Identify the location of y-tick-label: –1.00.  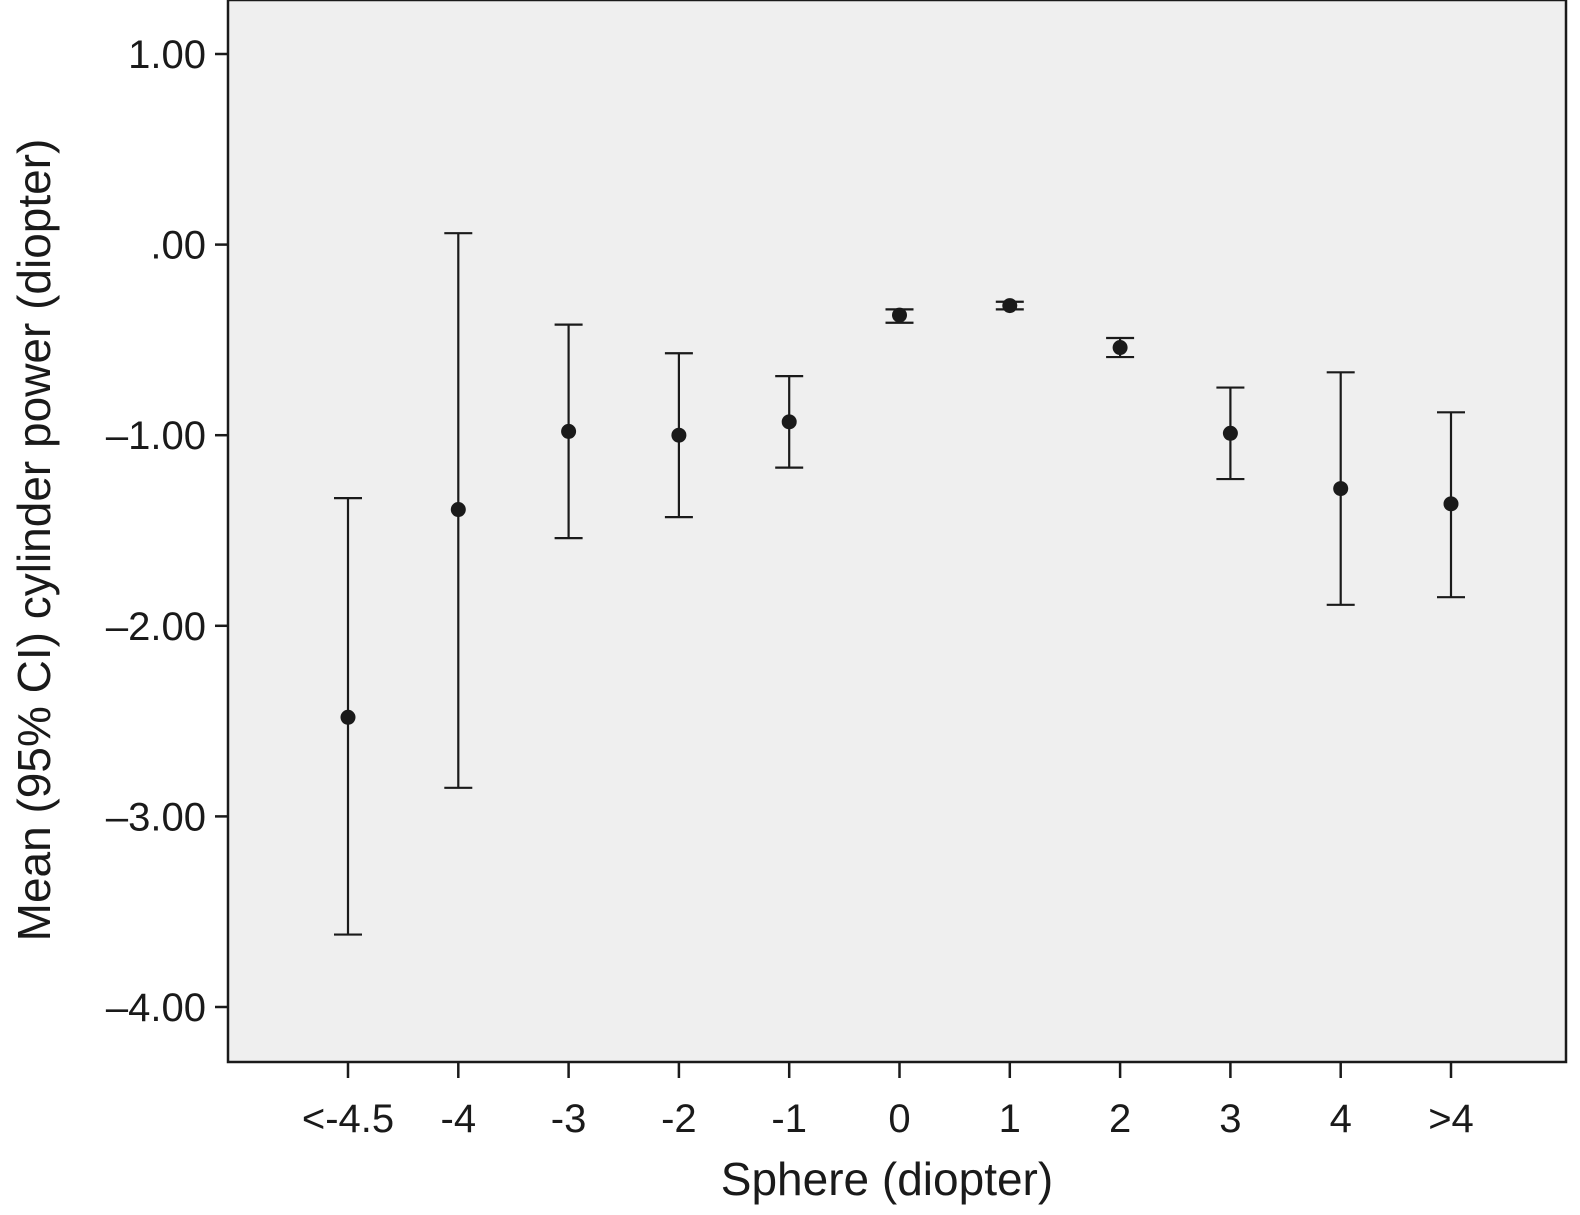
(156, 436).